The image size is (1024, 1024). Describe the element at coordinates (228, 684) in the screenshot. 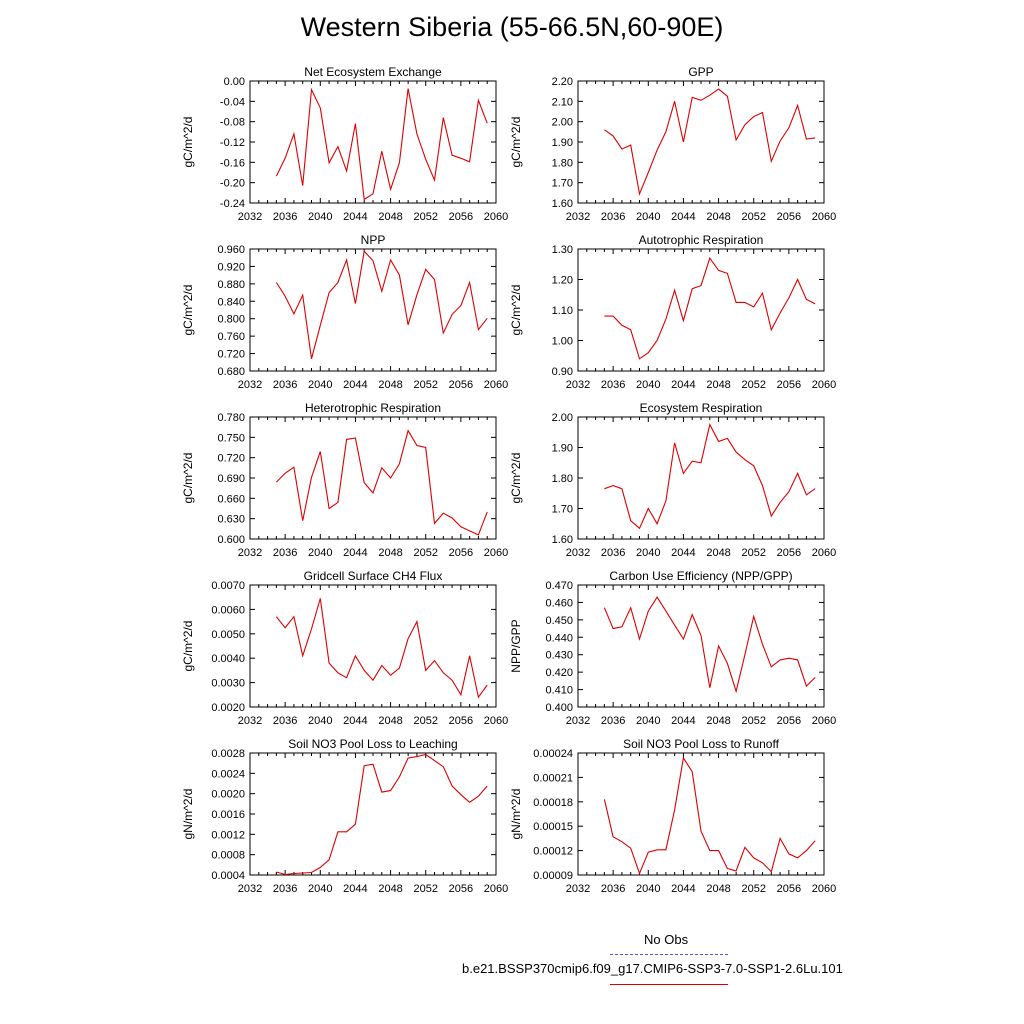

I see `y-tick-label: 0.0030` at that location.